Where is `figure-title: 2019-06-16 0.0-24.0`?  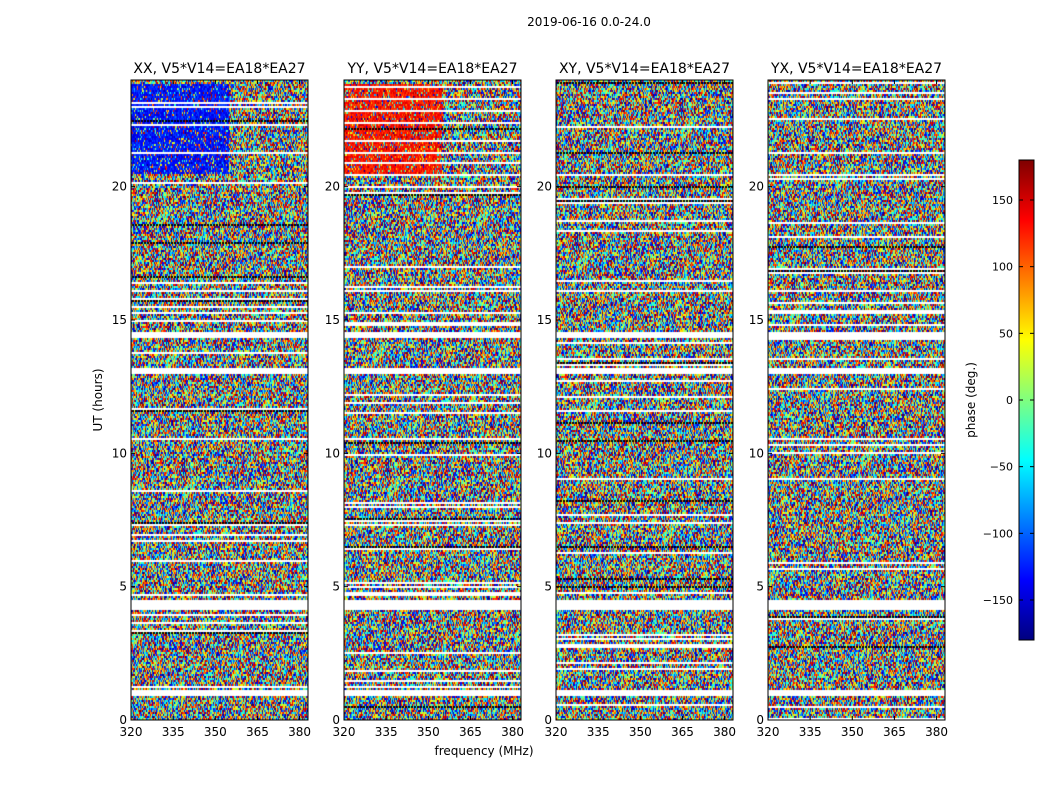
figure-title: 2019-06-16 0.0-24.0 is located at coordinates (589, 22).